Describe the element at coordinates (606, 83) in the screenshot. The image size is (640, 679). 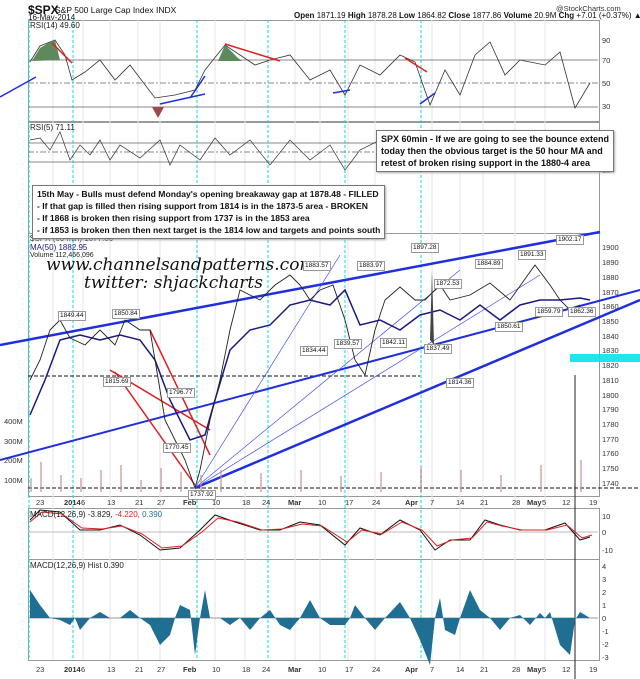
I see `y-tick: 50` at that location.